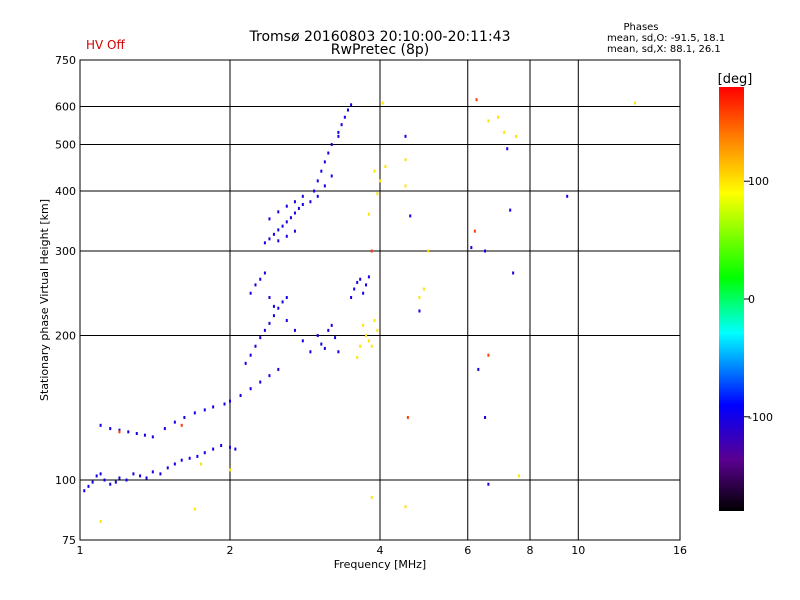  I want to click on colorbar-label: [deg], so click(735, 79).